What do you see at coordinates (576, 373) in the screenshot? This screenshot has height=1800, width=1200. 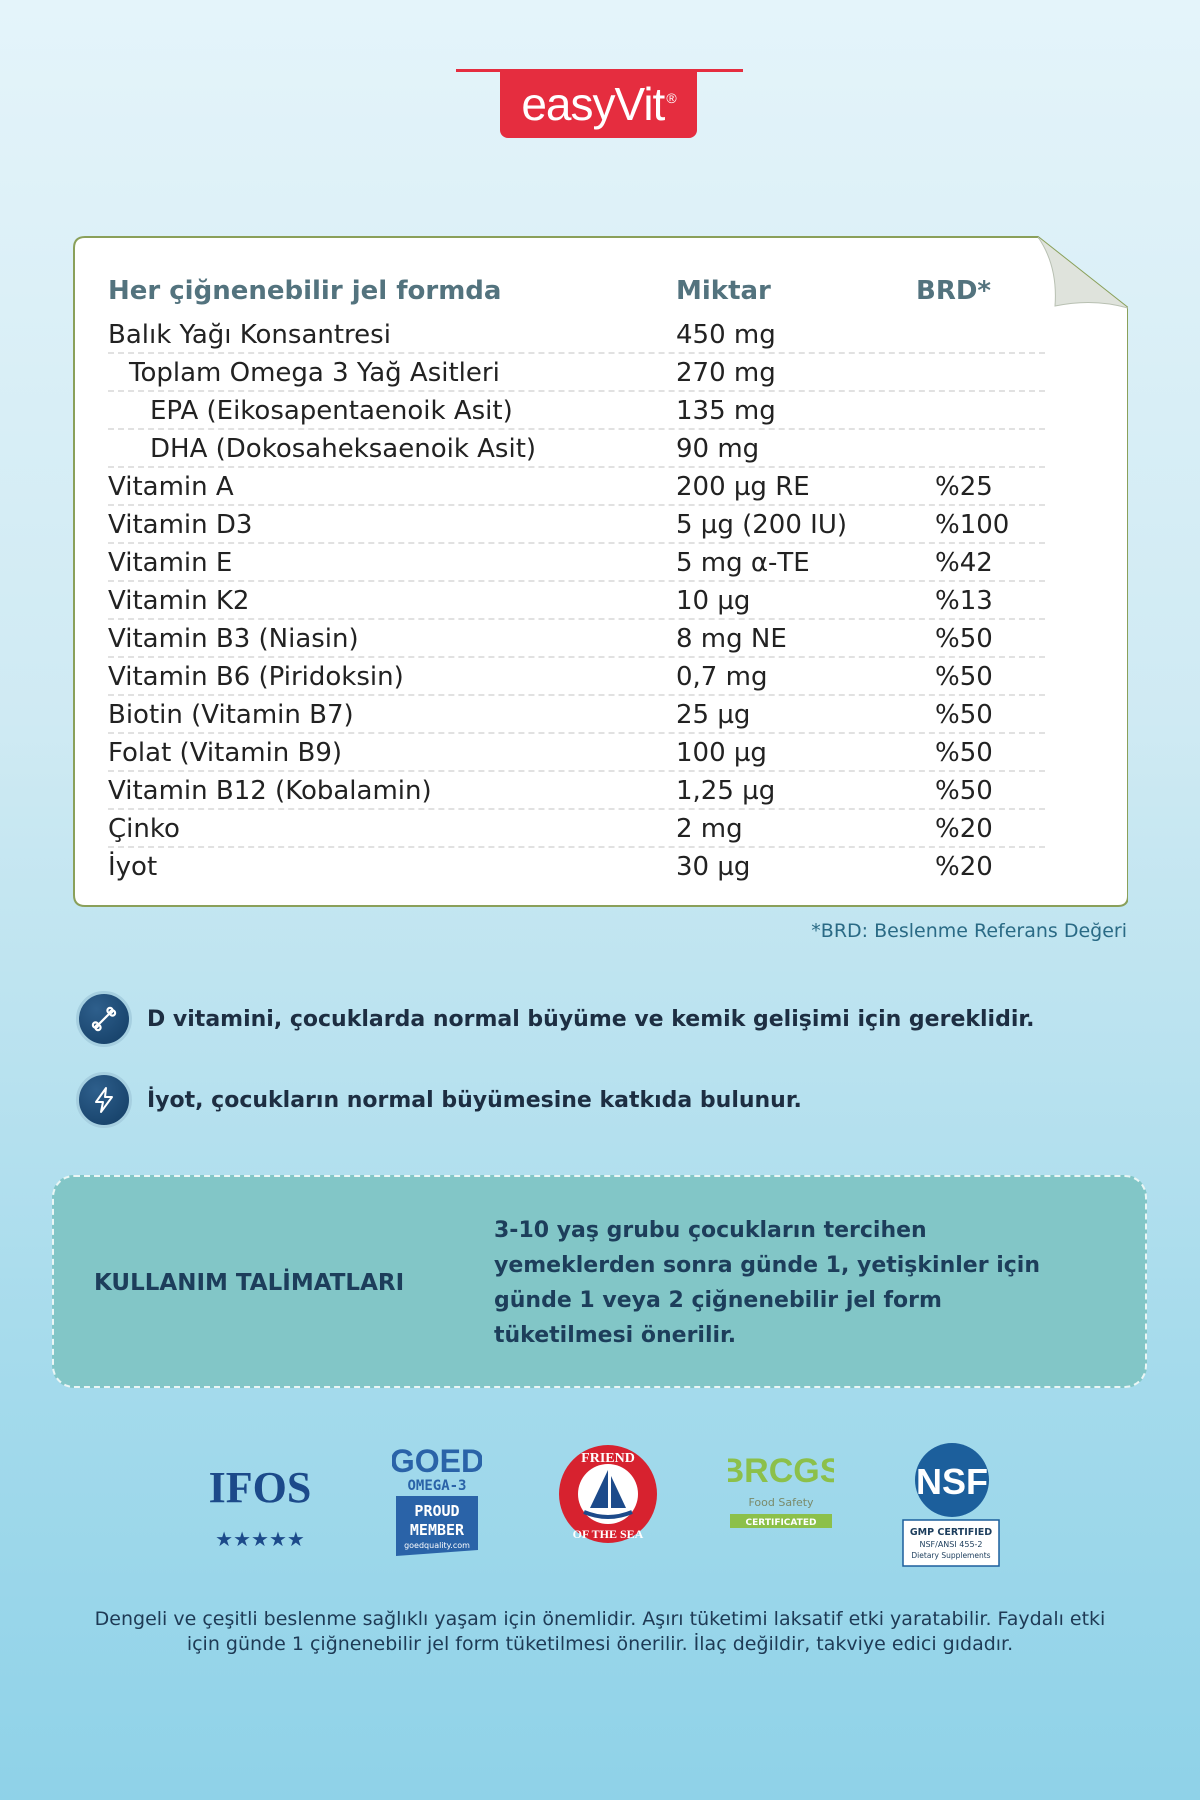 I see `table-row: Toplam Omega 3 Yağ Asitleri 270 mg` at bounding box center [576, 373].